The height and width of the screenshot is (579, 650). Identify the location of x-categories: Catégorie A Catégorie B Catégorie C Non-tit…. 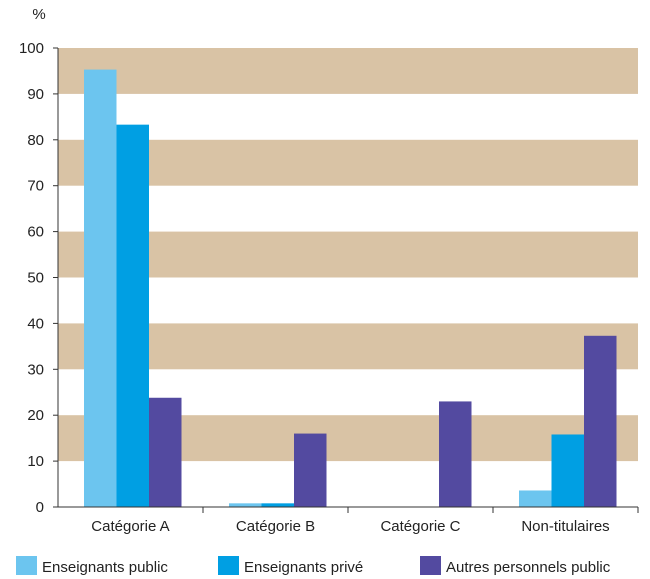
(365, 521).